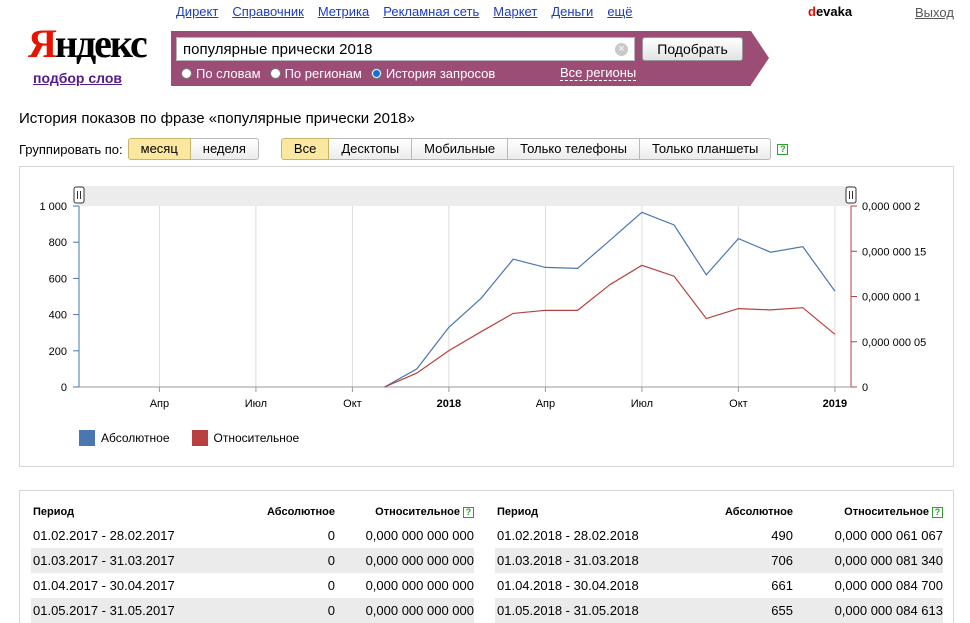 This screenshot has height=623, width=970. Describe the element at coordinates (734, 560) in the screenshot. I see `cell-absolute: 706` at that location.